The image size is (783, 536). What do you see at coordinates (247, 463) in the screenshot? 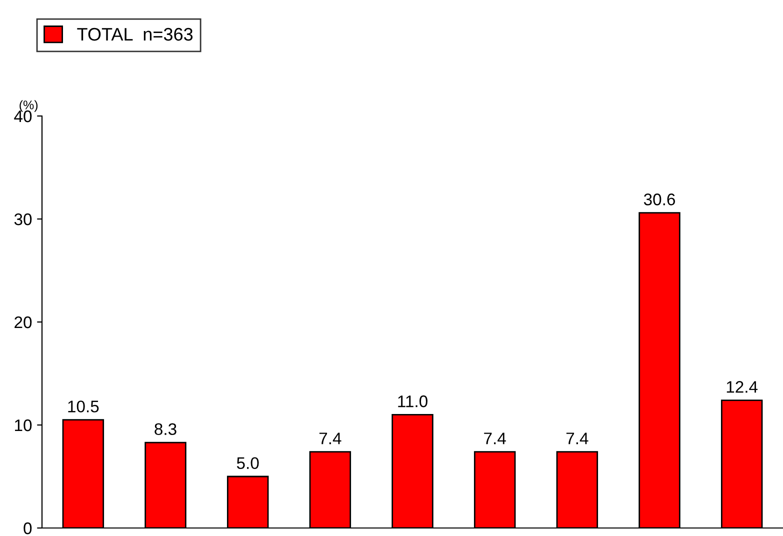
I see `data-label: 5.0` at bounding box center [247, 463].